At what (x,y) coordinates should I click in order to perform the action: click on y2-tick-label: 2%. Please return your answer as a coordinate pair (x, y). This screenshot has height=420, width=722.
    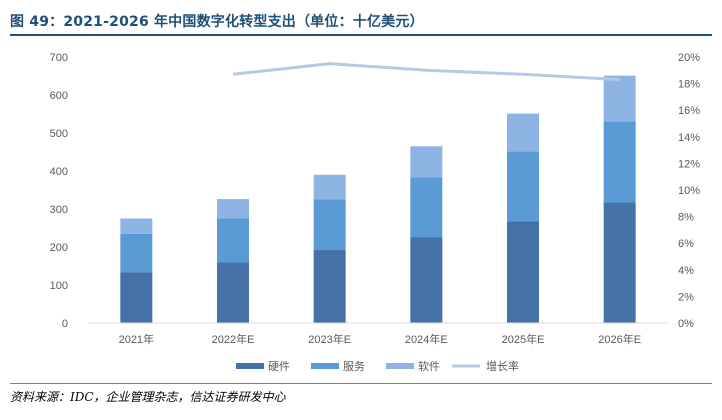
    Looking at the image, I should click on (686, 297).